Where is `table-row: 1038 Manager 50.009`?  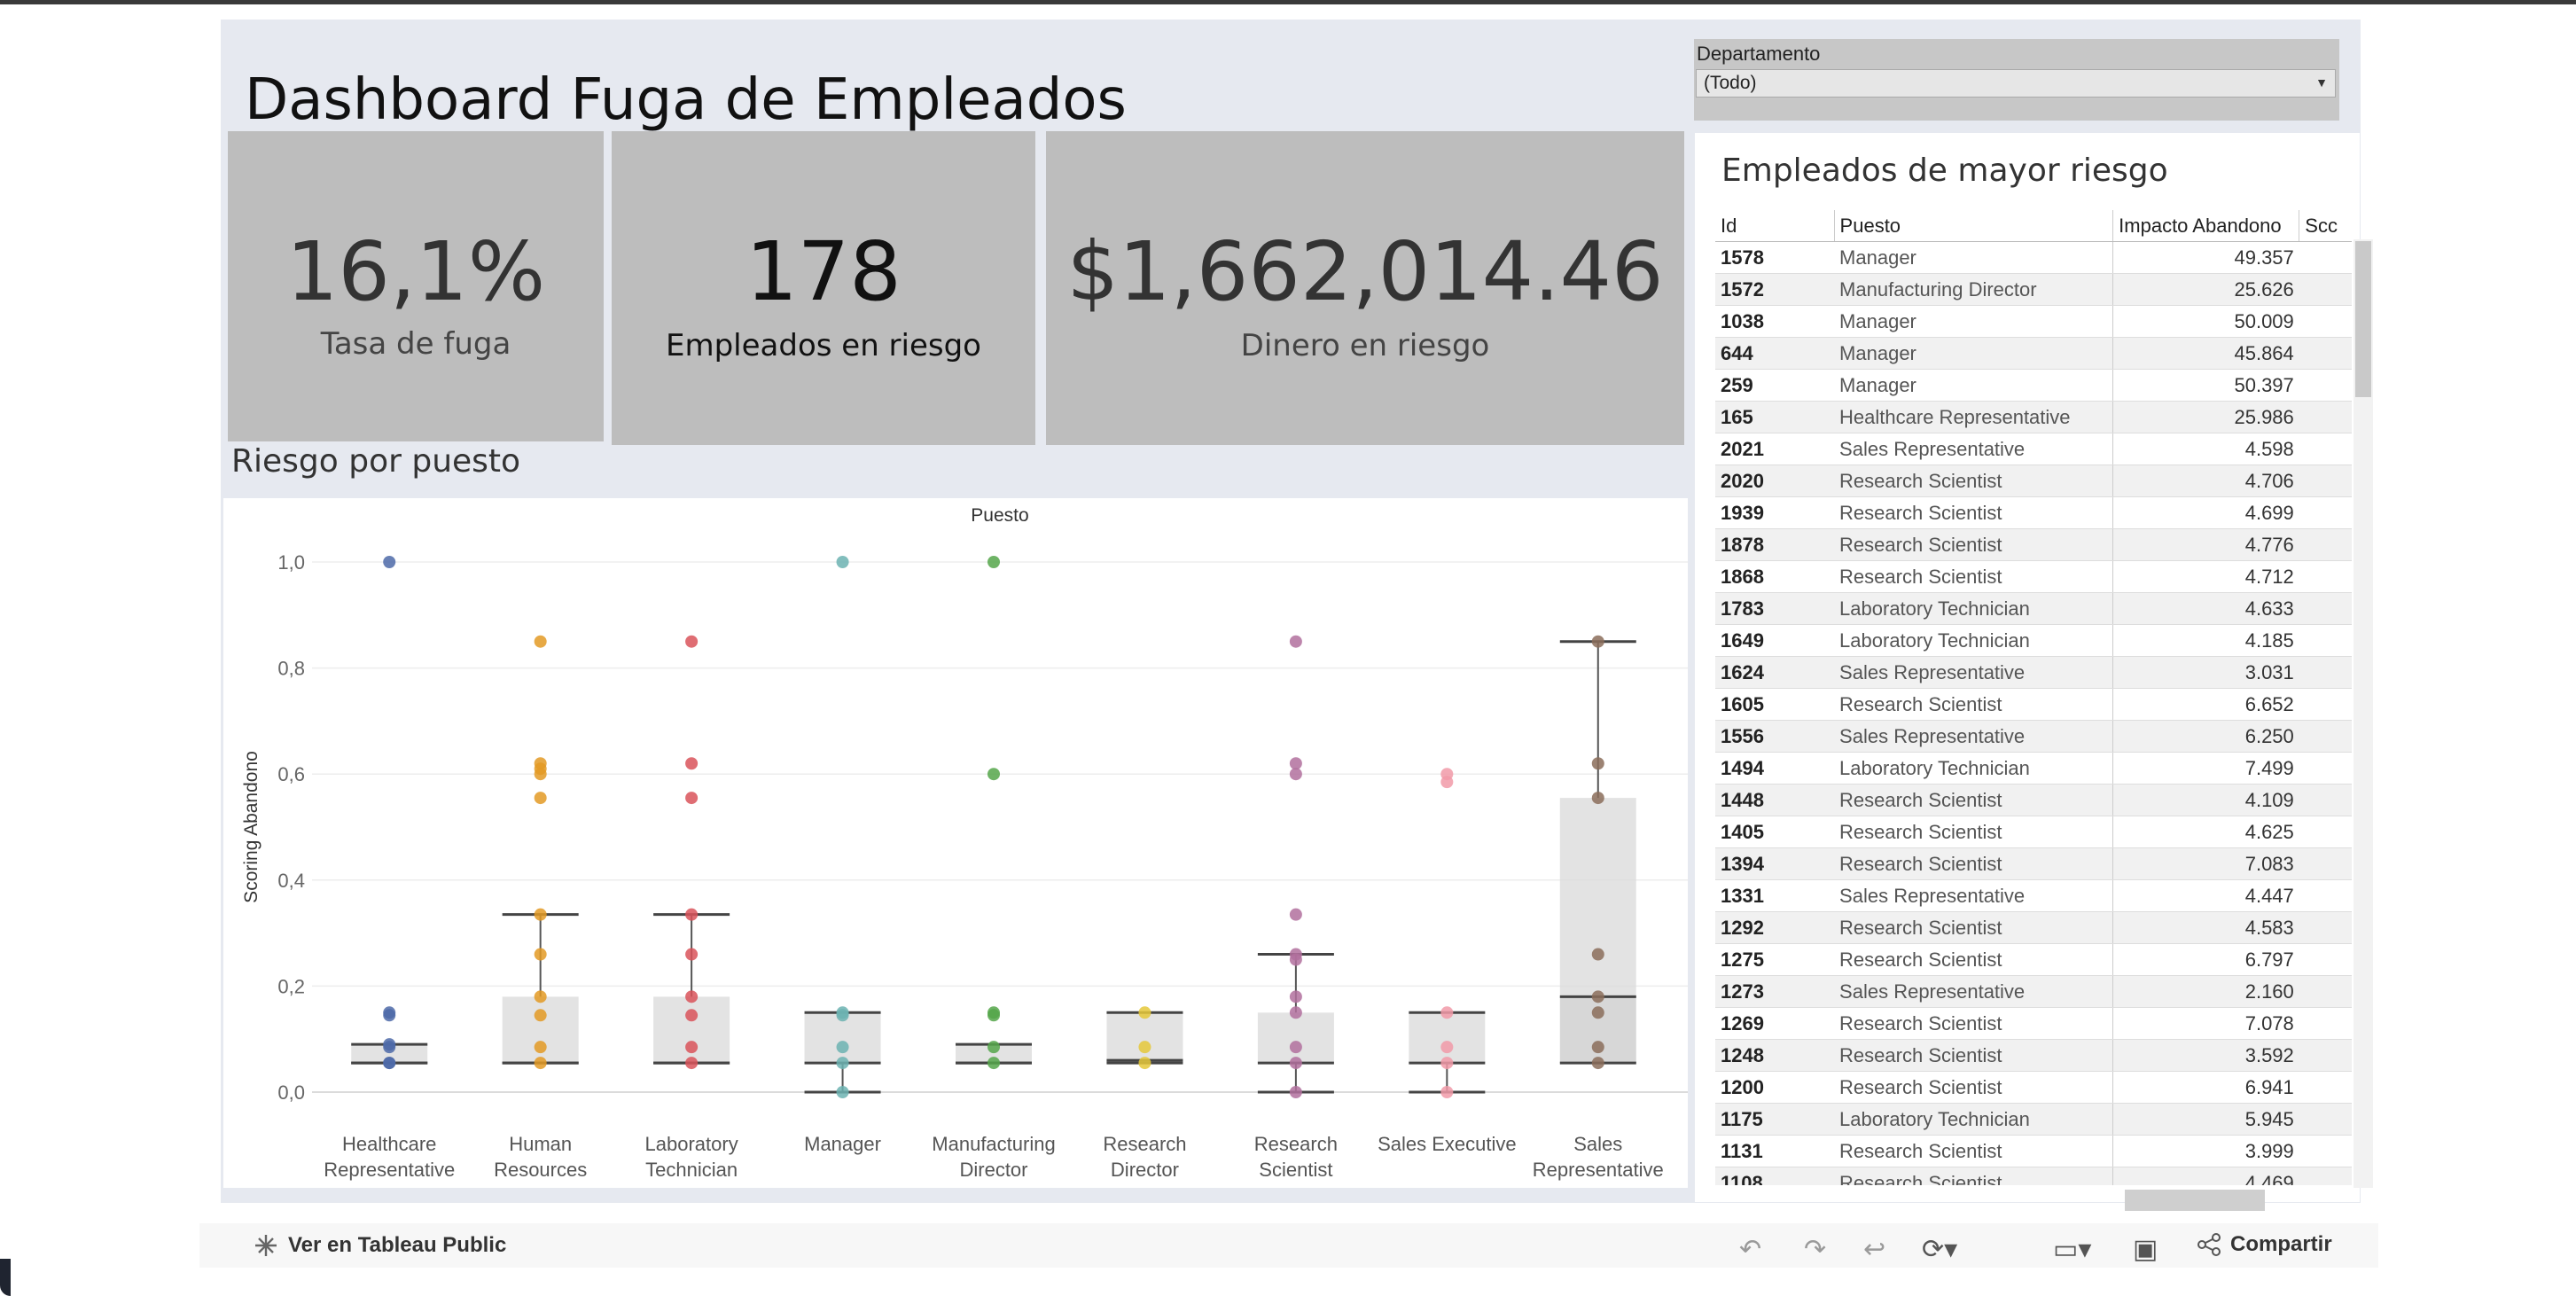
table-row: 1038 Manager 50.009 is located at coordinates (2033, 321).